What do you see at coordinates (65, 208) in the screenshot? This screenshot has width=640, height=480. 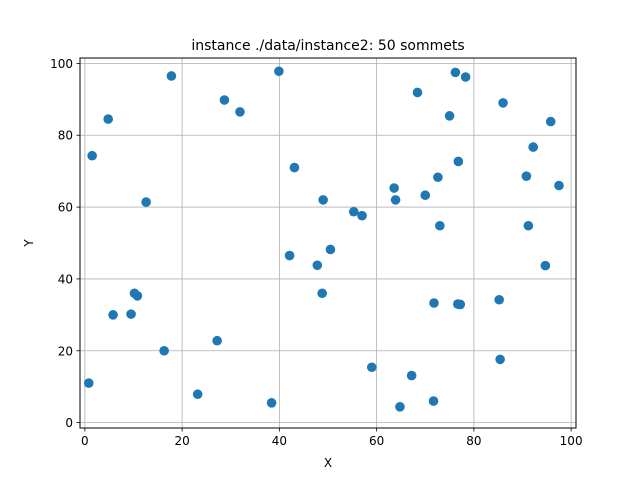 I see `y-tick-label: 60` at bounding box center [65, 208].